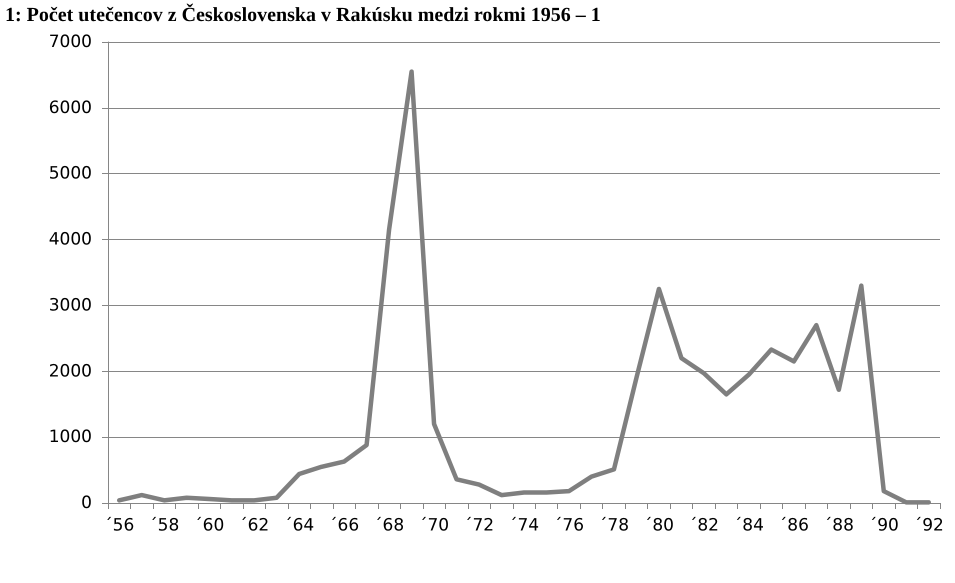  What do you see at coordinates (749, 526) in the screenshot?
I see `x-tick-label: ´84` at bounding box center [749, 526].